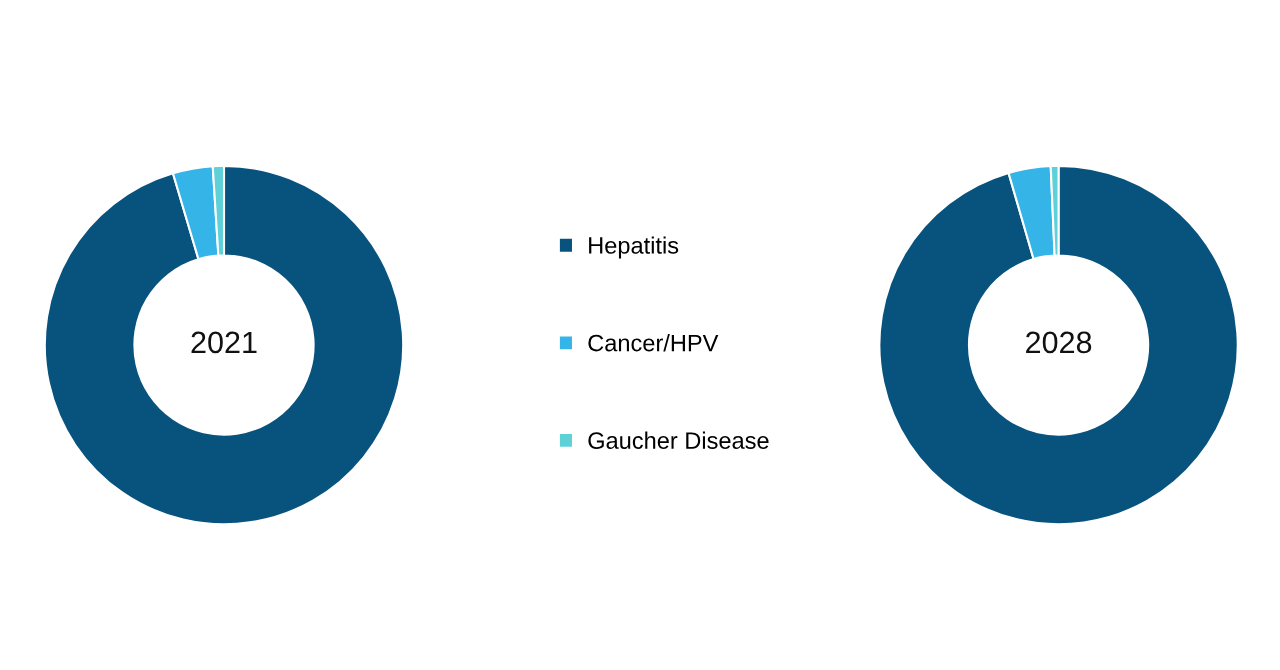  What do you see at coordinates (224, 342) in the screenshot?
I see `slice-label: 2021` at bounding box center [224, 342].